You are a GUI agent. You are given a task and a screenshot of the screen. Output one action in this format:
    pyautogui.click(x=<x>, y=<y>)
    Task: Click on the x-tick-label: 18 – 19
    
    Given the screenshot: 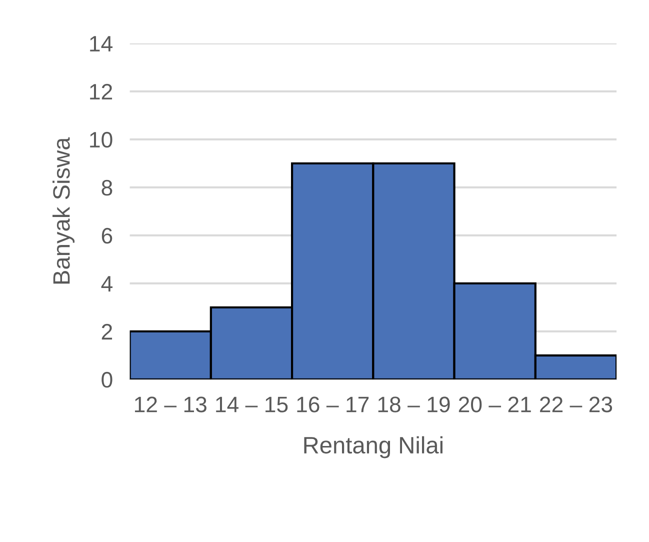 What is the action you would take?
    pyautogui.click(x=414, y=404)
    